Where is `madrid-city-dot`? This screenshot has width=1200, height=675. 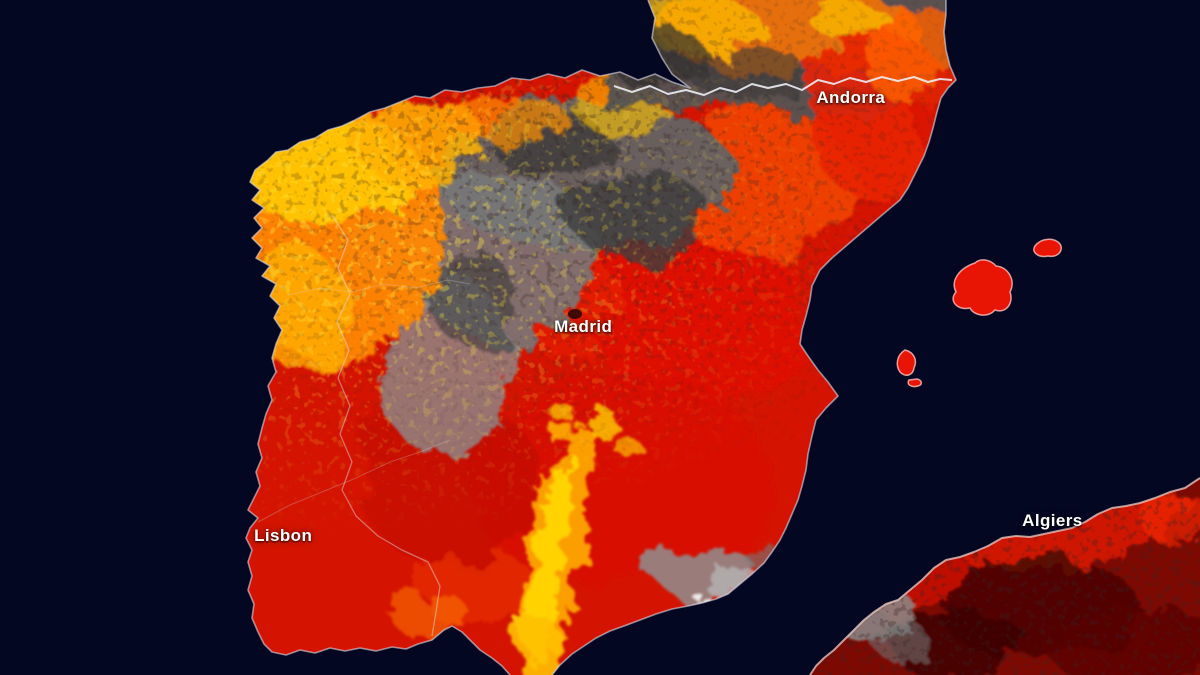
madrid-city-dot is located at coordinates (575, 314).